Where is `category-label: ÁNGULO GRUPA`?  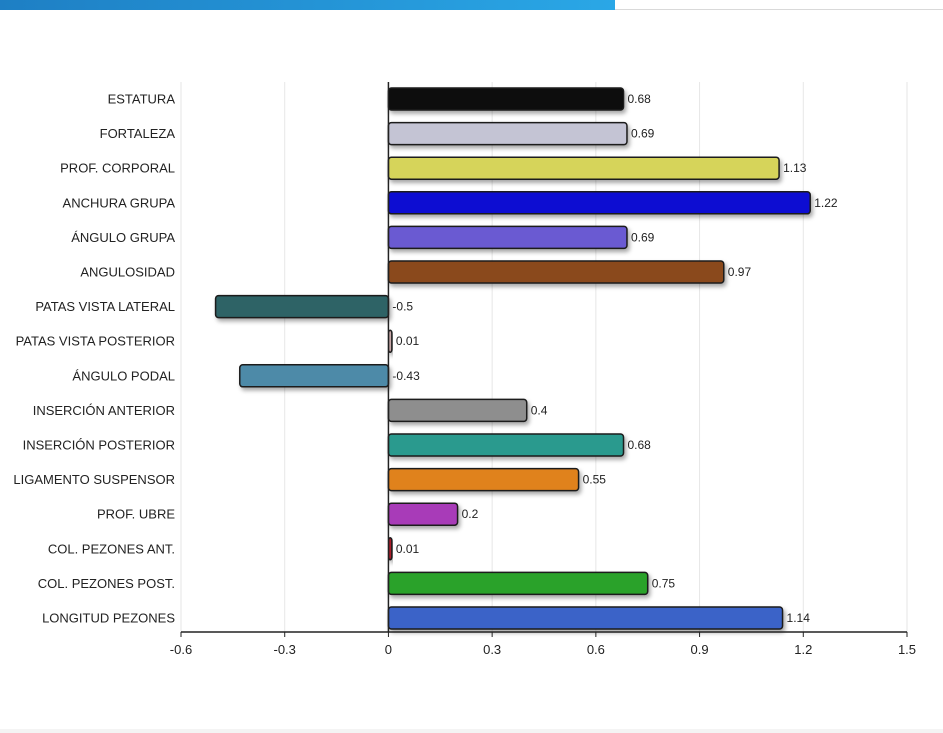
category-label: ÁNGULO GRUPA is located at coordinates (123, 237).